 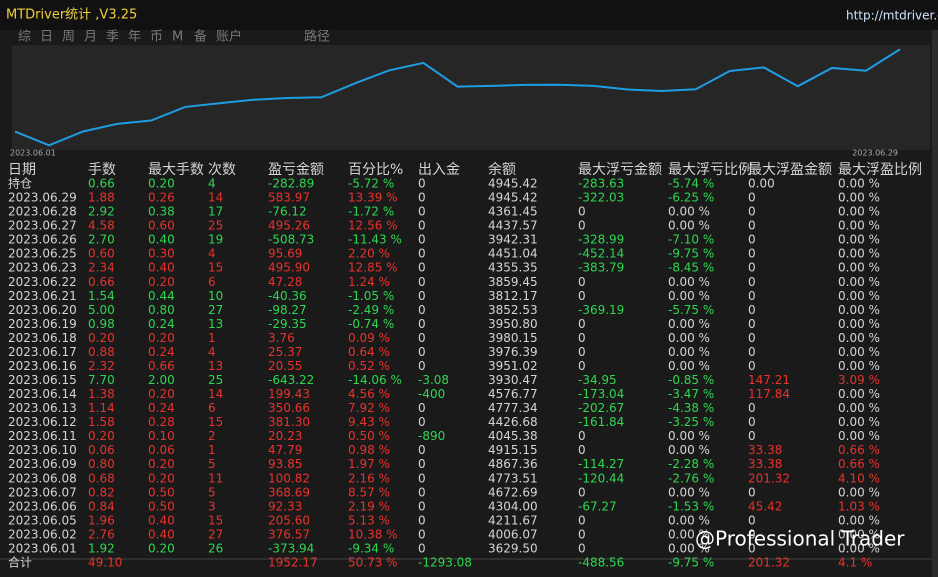 What do you see at coordinates (42, 324) in the screenshot?
I see `row-label: 2023.06.19` at bounding box center [42, 324].